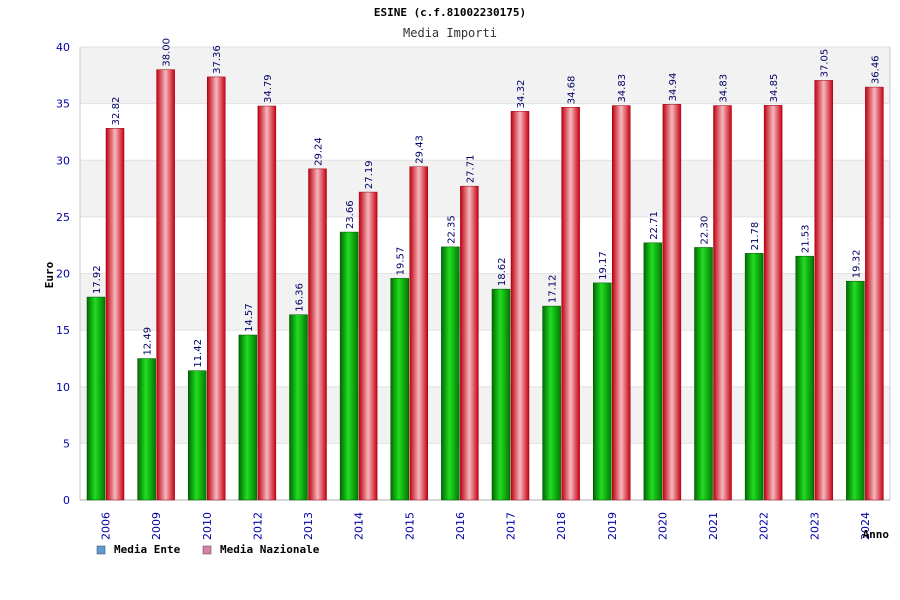  Describe the element at coordinates (814, 526) in the screenshot. I see `x-tick-label-2023: 2023` at that location.